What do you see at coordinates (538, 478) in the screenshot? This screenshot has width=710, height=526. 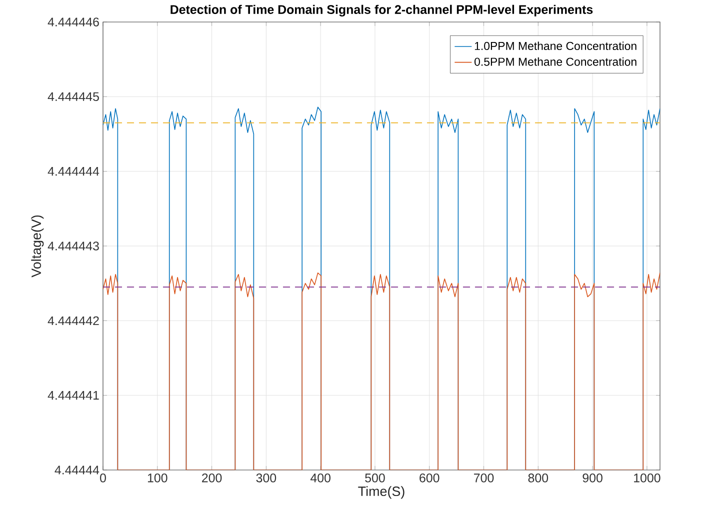 I see `x-tick-label: 800` at bounding box center [538, 478].